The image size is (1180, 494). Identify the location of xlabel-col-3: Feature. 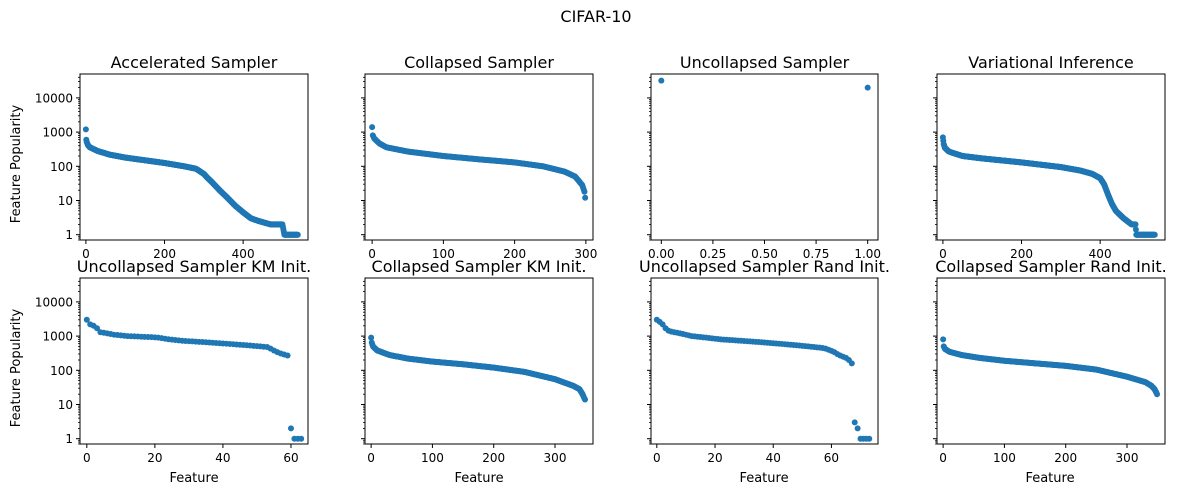
(763, 478).